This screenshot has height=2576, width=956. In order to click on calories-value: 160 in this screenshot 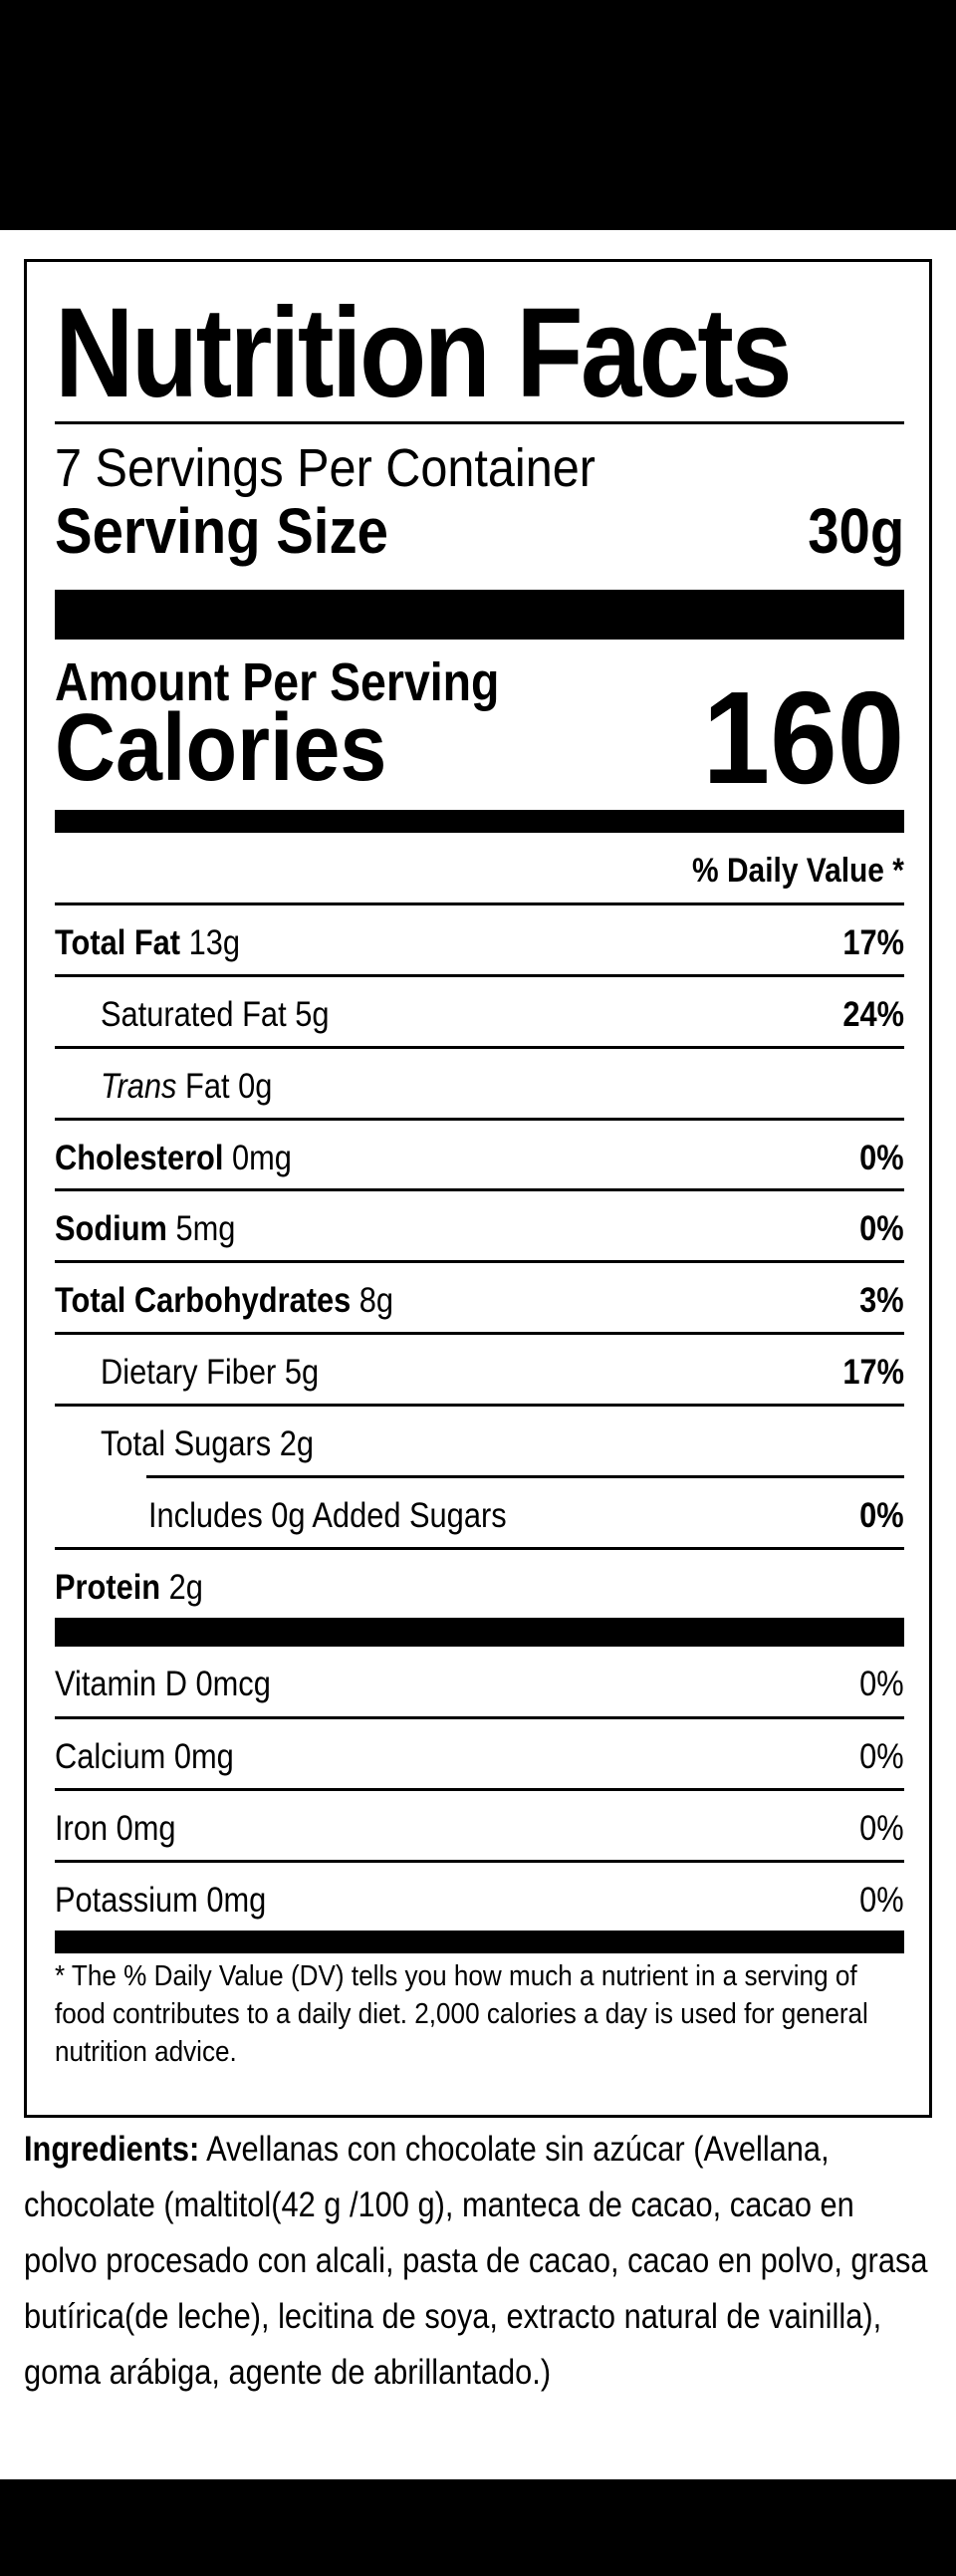, I will do `click(803, 737)`.